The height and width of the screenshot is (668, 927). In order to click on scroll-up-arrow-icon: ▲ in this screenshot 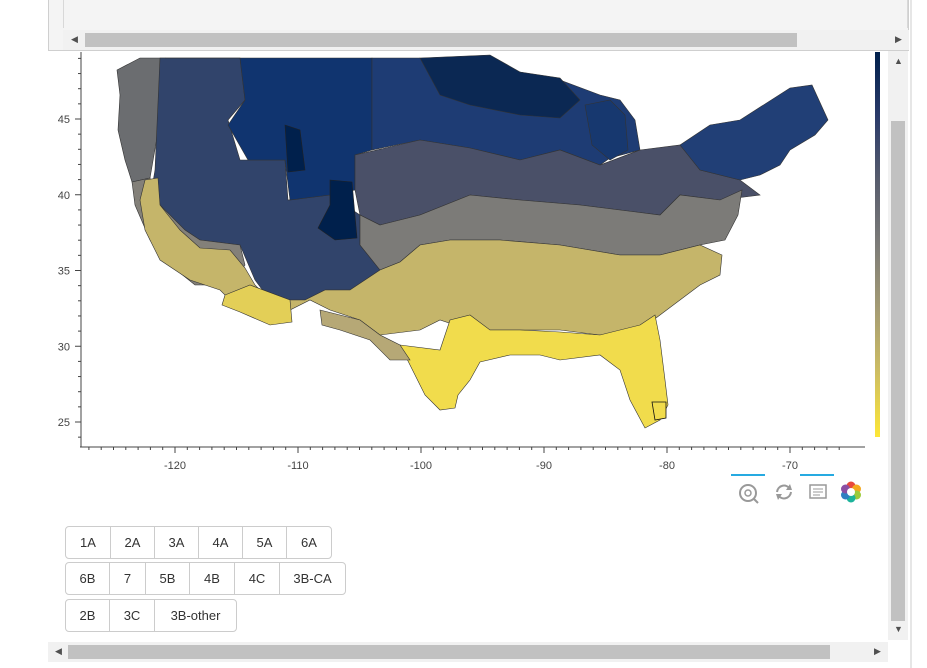, I will do `click(898, 61)`.